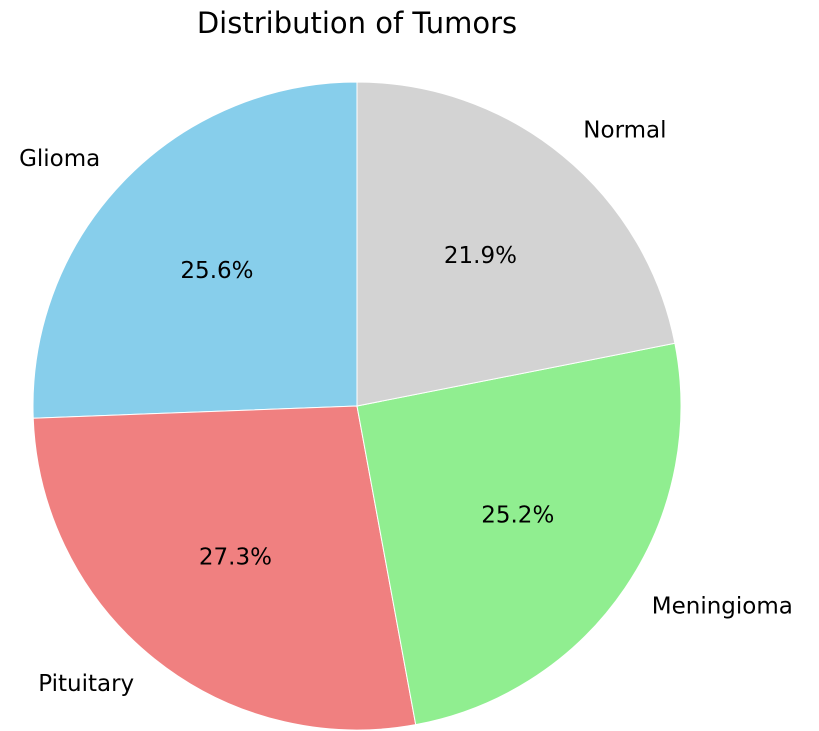 This screenshot has width=819, height=731. What do you see at coordinates (722, 606) in the screenshot?
I see `slice-label-meningioma: Meningioma` at bounding box center [722, 606].